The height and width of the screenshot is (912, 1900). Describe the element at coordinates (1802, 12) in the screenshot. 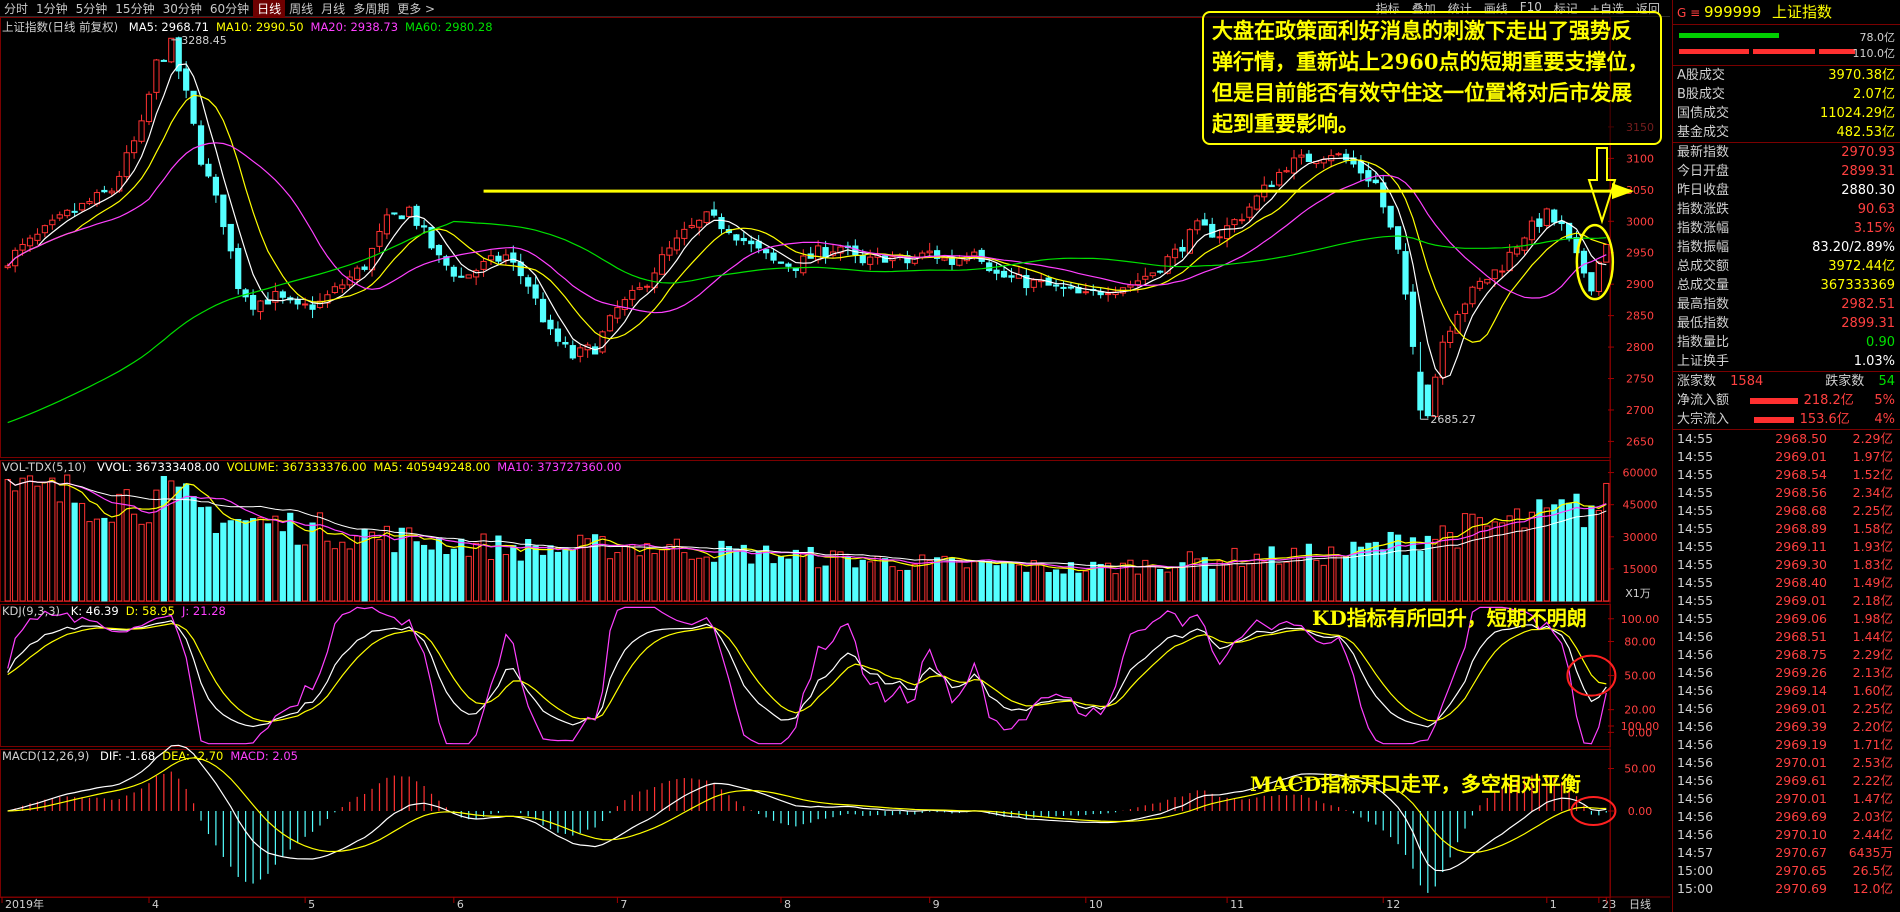

I see `panel-name: 上证指数` at that location.